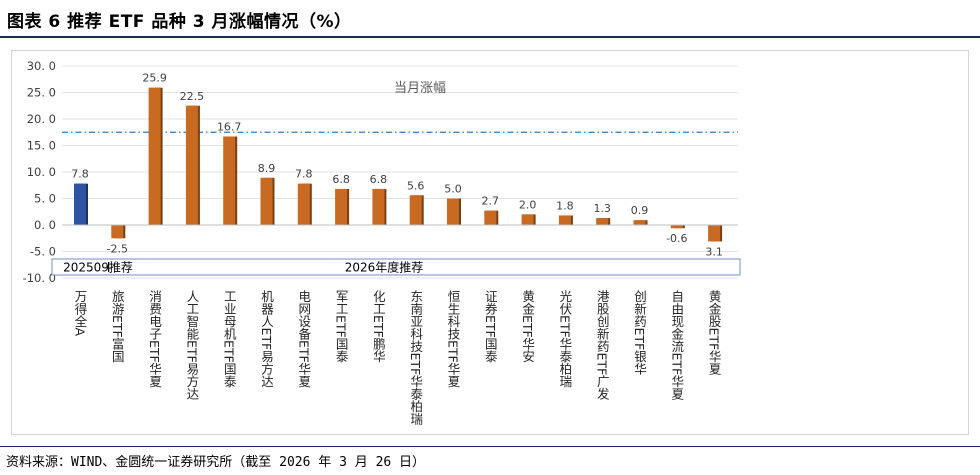 This screenshot has width=980, height=475. Describe the element at coordinates (640, 210) in the screenshot. I see `data-label: 0.9` at that location.